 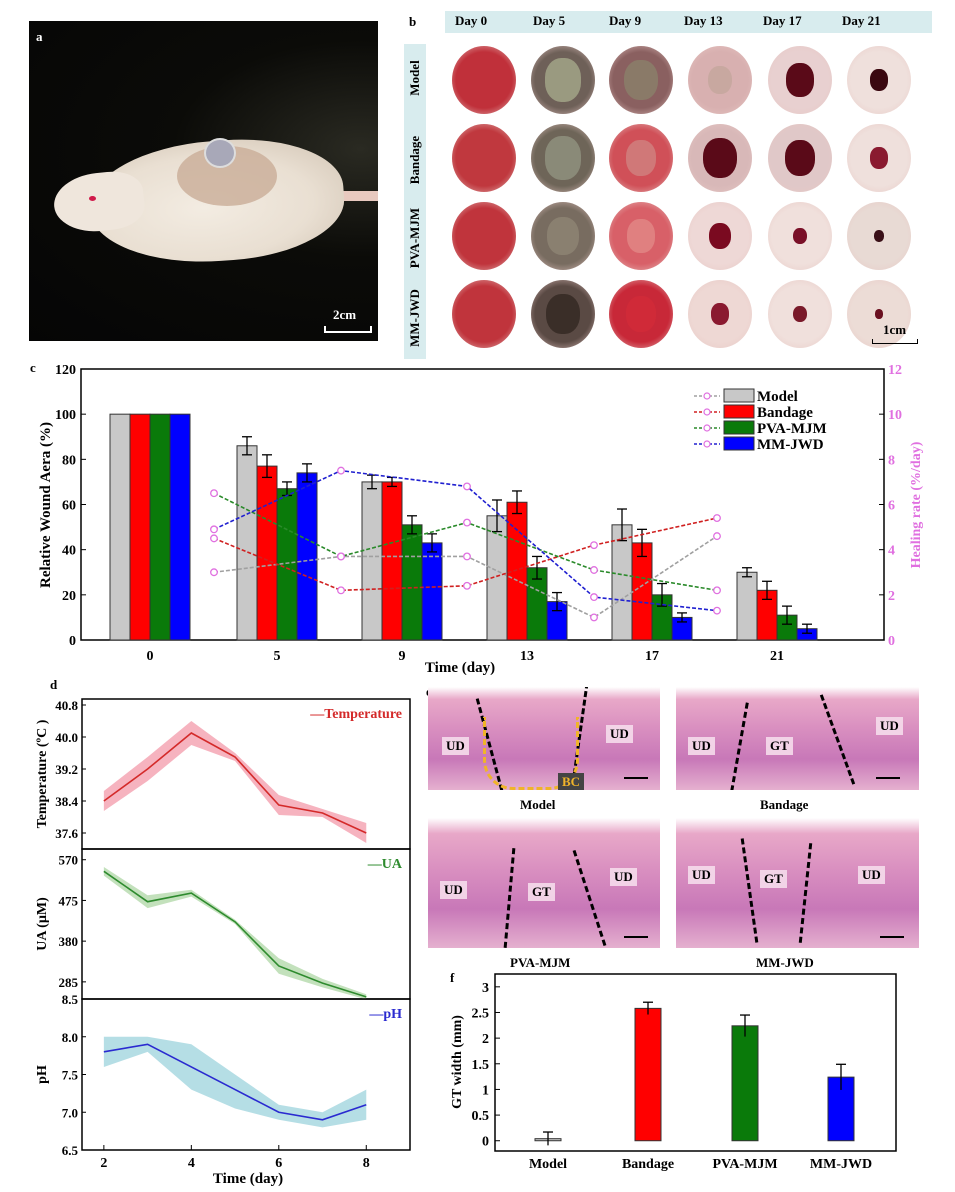 What do you see at coordinates (413, 21) in the screenshot?
I see `panel-letter-b: b` at bounding box center [413, 21].